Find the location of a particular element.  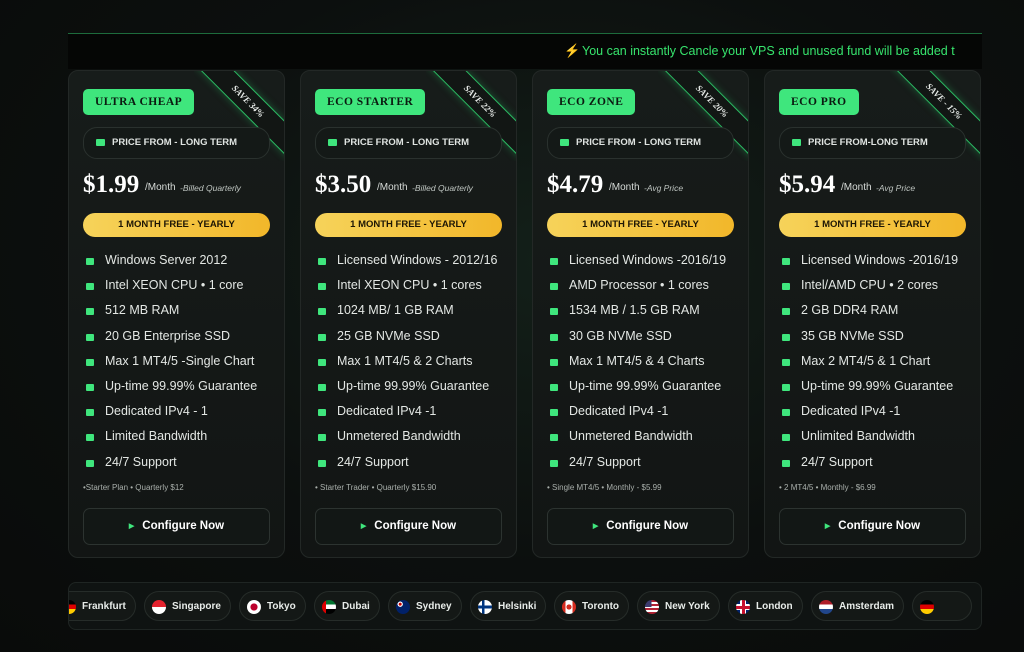

feature: Limited Bandwidth is located at coordinates (156, 436).